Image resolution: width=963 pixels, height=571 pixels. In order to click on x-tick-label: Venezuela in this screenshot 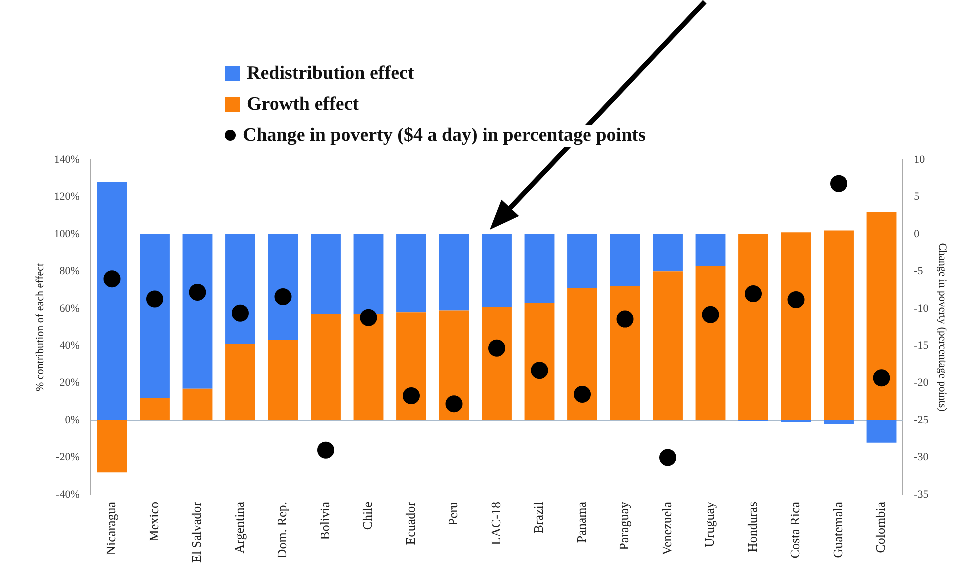, I will do `click(666, 529)`.